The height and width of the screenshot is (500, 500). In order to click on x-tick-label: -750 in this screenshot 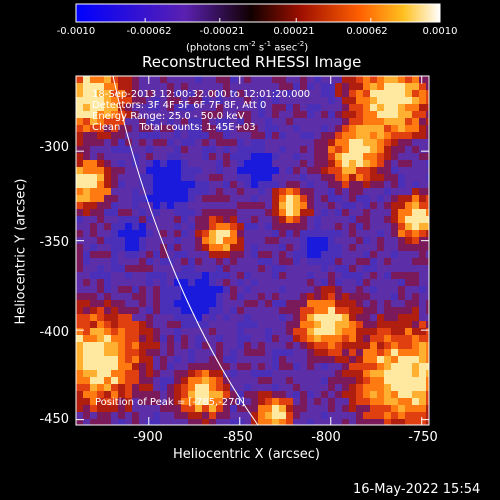, I will do `click(423, 437)`.